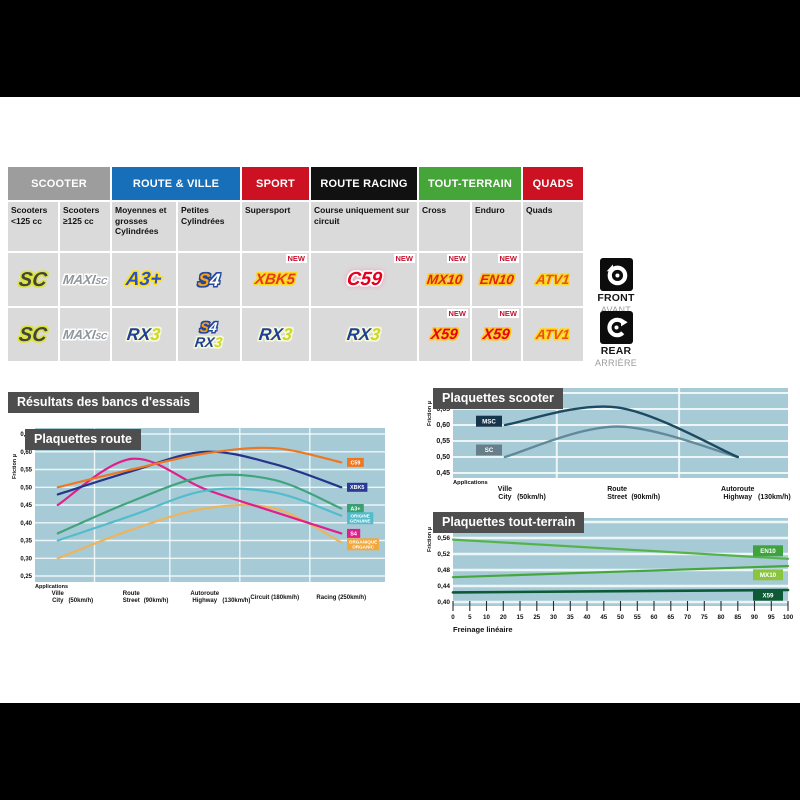 The width and height of the screenshot is (800, 800). Describe the element at coordinates (59, 183) in the screenshot. I see `category-scooter: SCOOTER` at that location.